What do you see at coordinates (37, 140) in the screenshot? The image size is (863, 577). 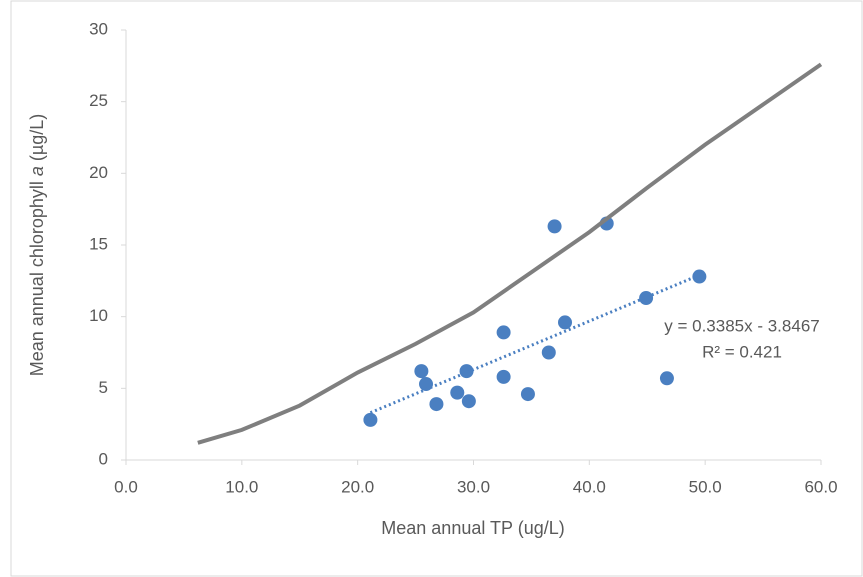 I see `y-title-part: (µg/L)` at bounding box center [37, 140].